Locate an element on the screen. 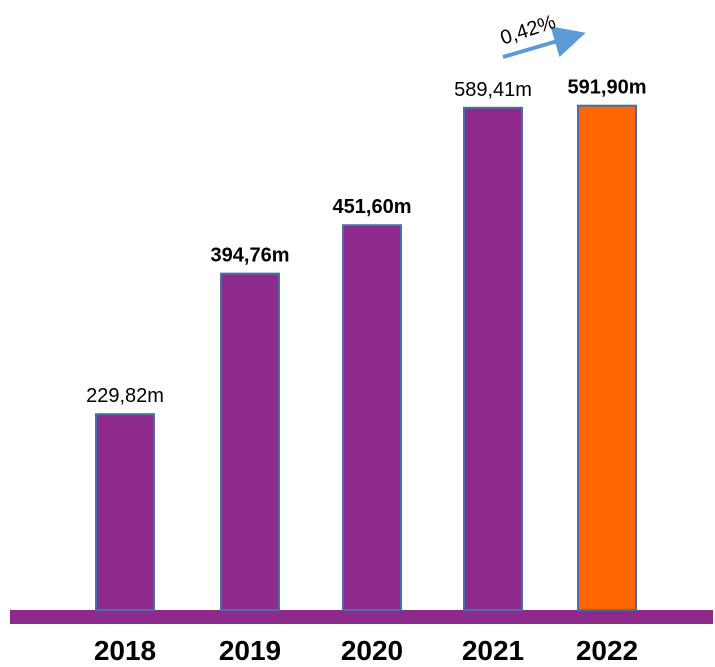 The image size is (715, 667). data-label-2022: 591,90m is located at coordinates (607, 88).